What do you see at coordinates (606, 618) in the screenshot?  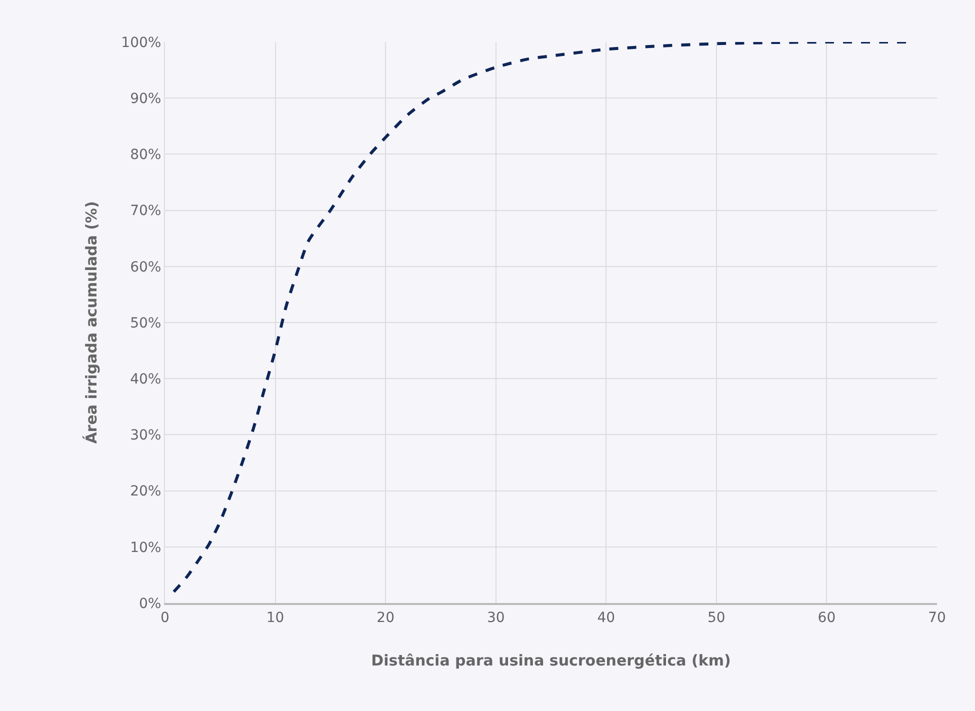 I see `x-tick-label: 40` at bounding box center [606, 618].